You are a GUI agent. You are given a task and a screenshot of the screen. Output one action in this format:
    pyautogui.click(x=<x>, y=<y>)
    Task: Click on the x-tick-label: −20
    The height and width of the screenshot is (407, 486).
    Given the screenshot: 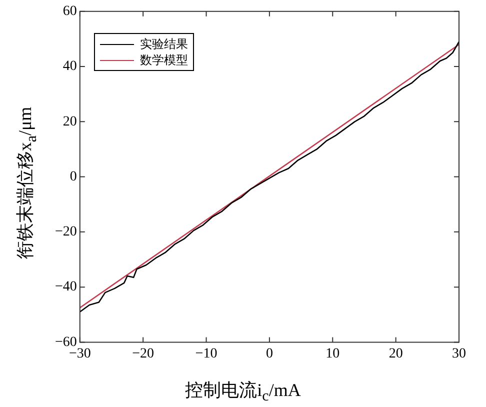 What is the action you would take?
    pyautogui.click(x=143, y=354)
    